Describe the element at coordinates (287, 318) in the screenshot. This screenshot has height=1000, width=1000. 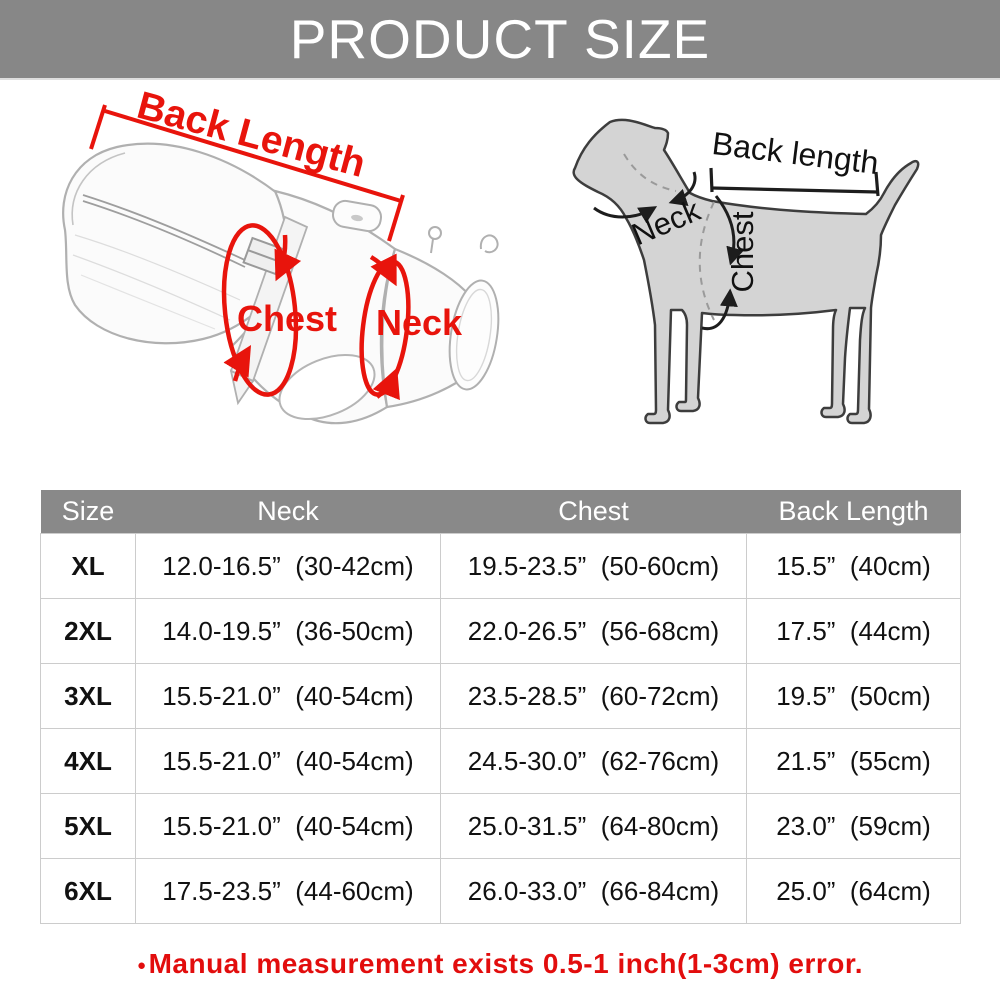
I see `jacket-chest-label: Chest` at that location.